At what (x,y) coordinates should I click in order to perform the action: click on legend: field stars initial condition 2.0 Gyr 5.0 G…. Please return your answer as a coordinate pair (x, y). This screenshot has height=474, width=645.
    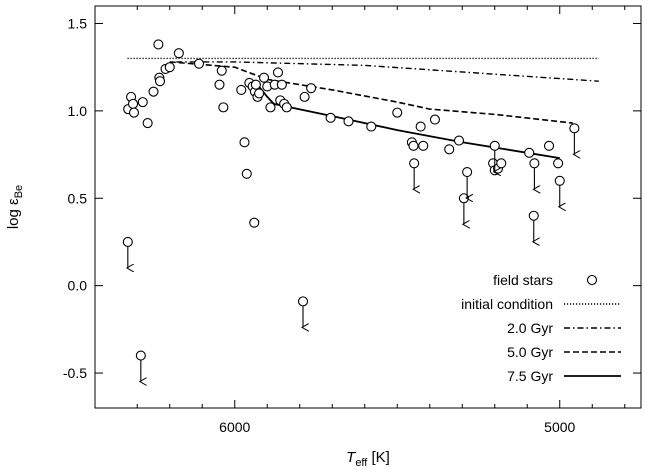
    Looking at the image, I should click on (541, 328).